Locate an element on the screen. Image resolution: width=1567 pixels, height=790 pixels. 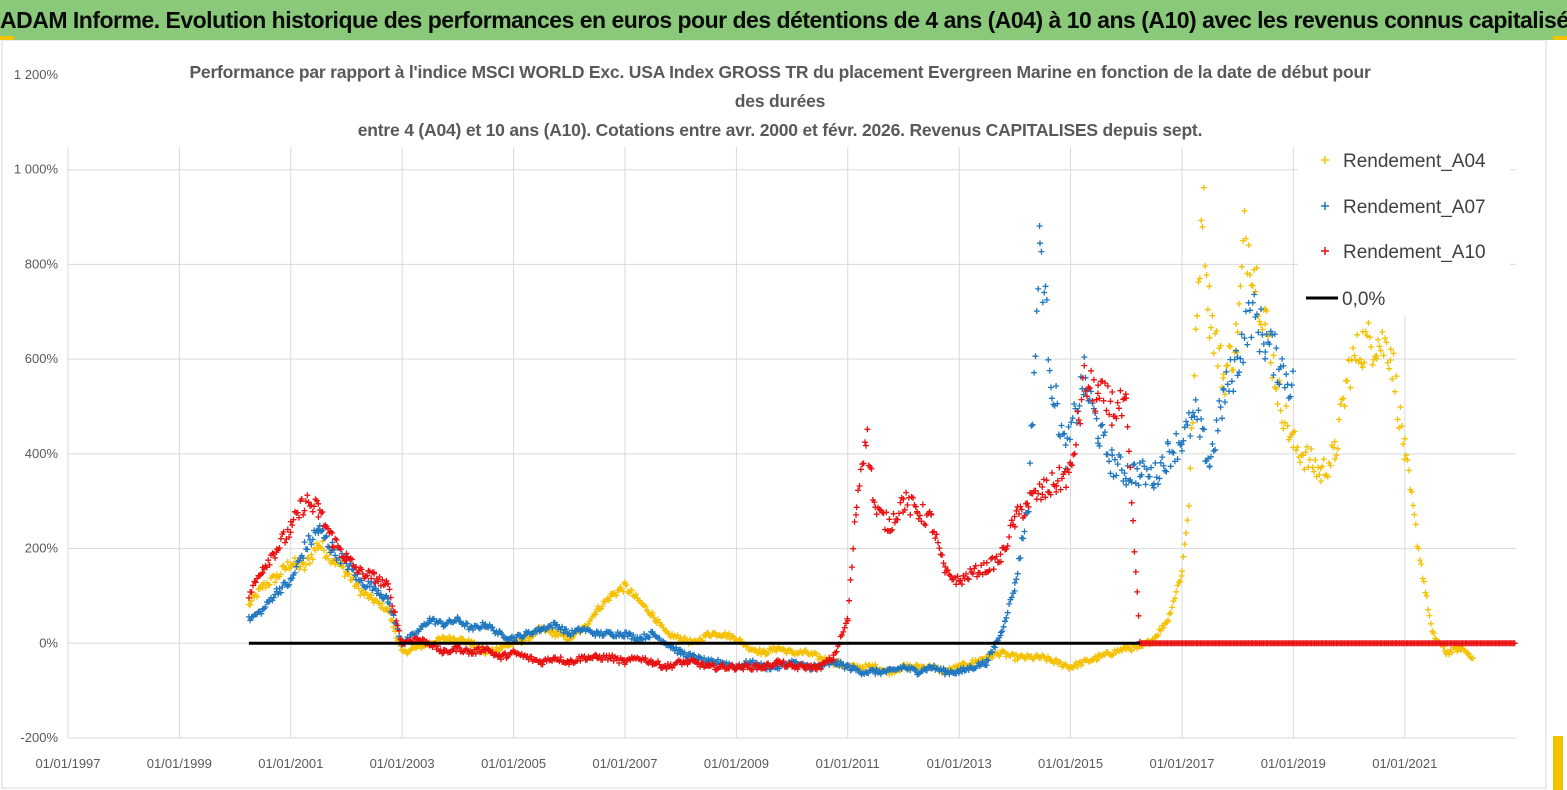
x-tick-label: 01/01/2003 is located at coordinates (402, 763).